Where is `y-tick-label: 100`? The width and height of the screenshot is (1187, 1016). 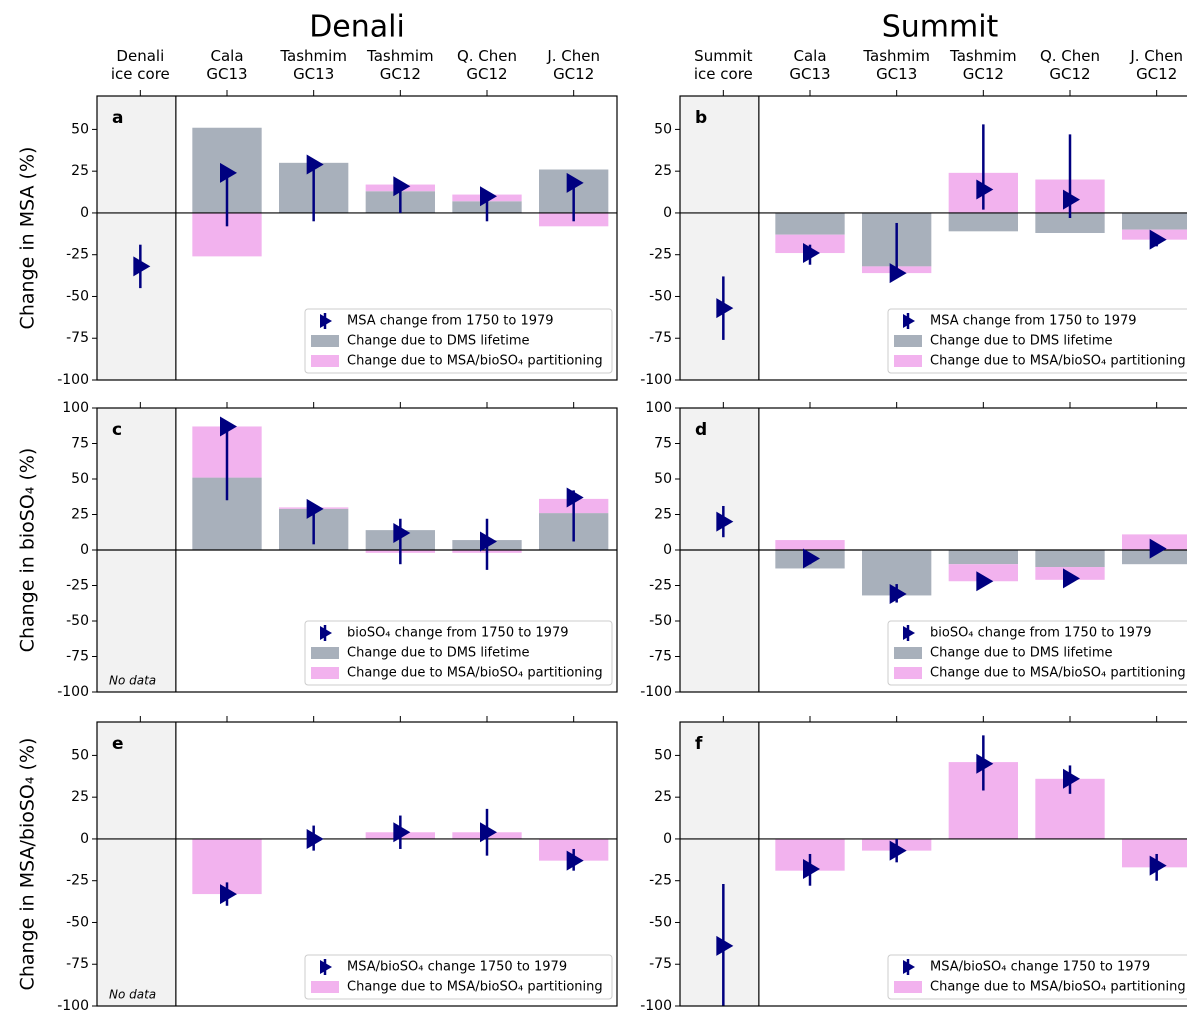 y-tick-label: 100 is located at coordinates (658, 408).